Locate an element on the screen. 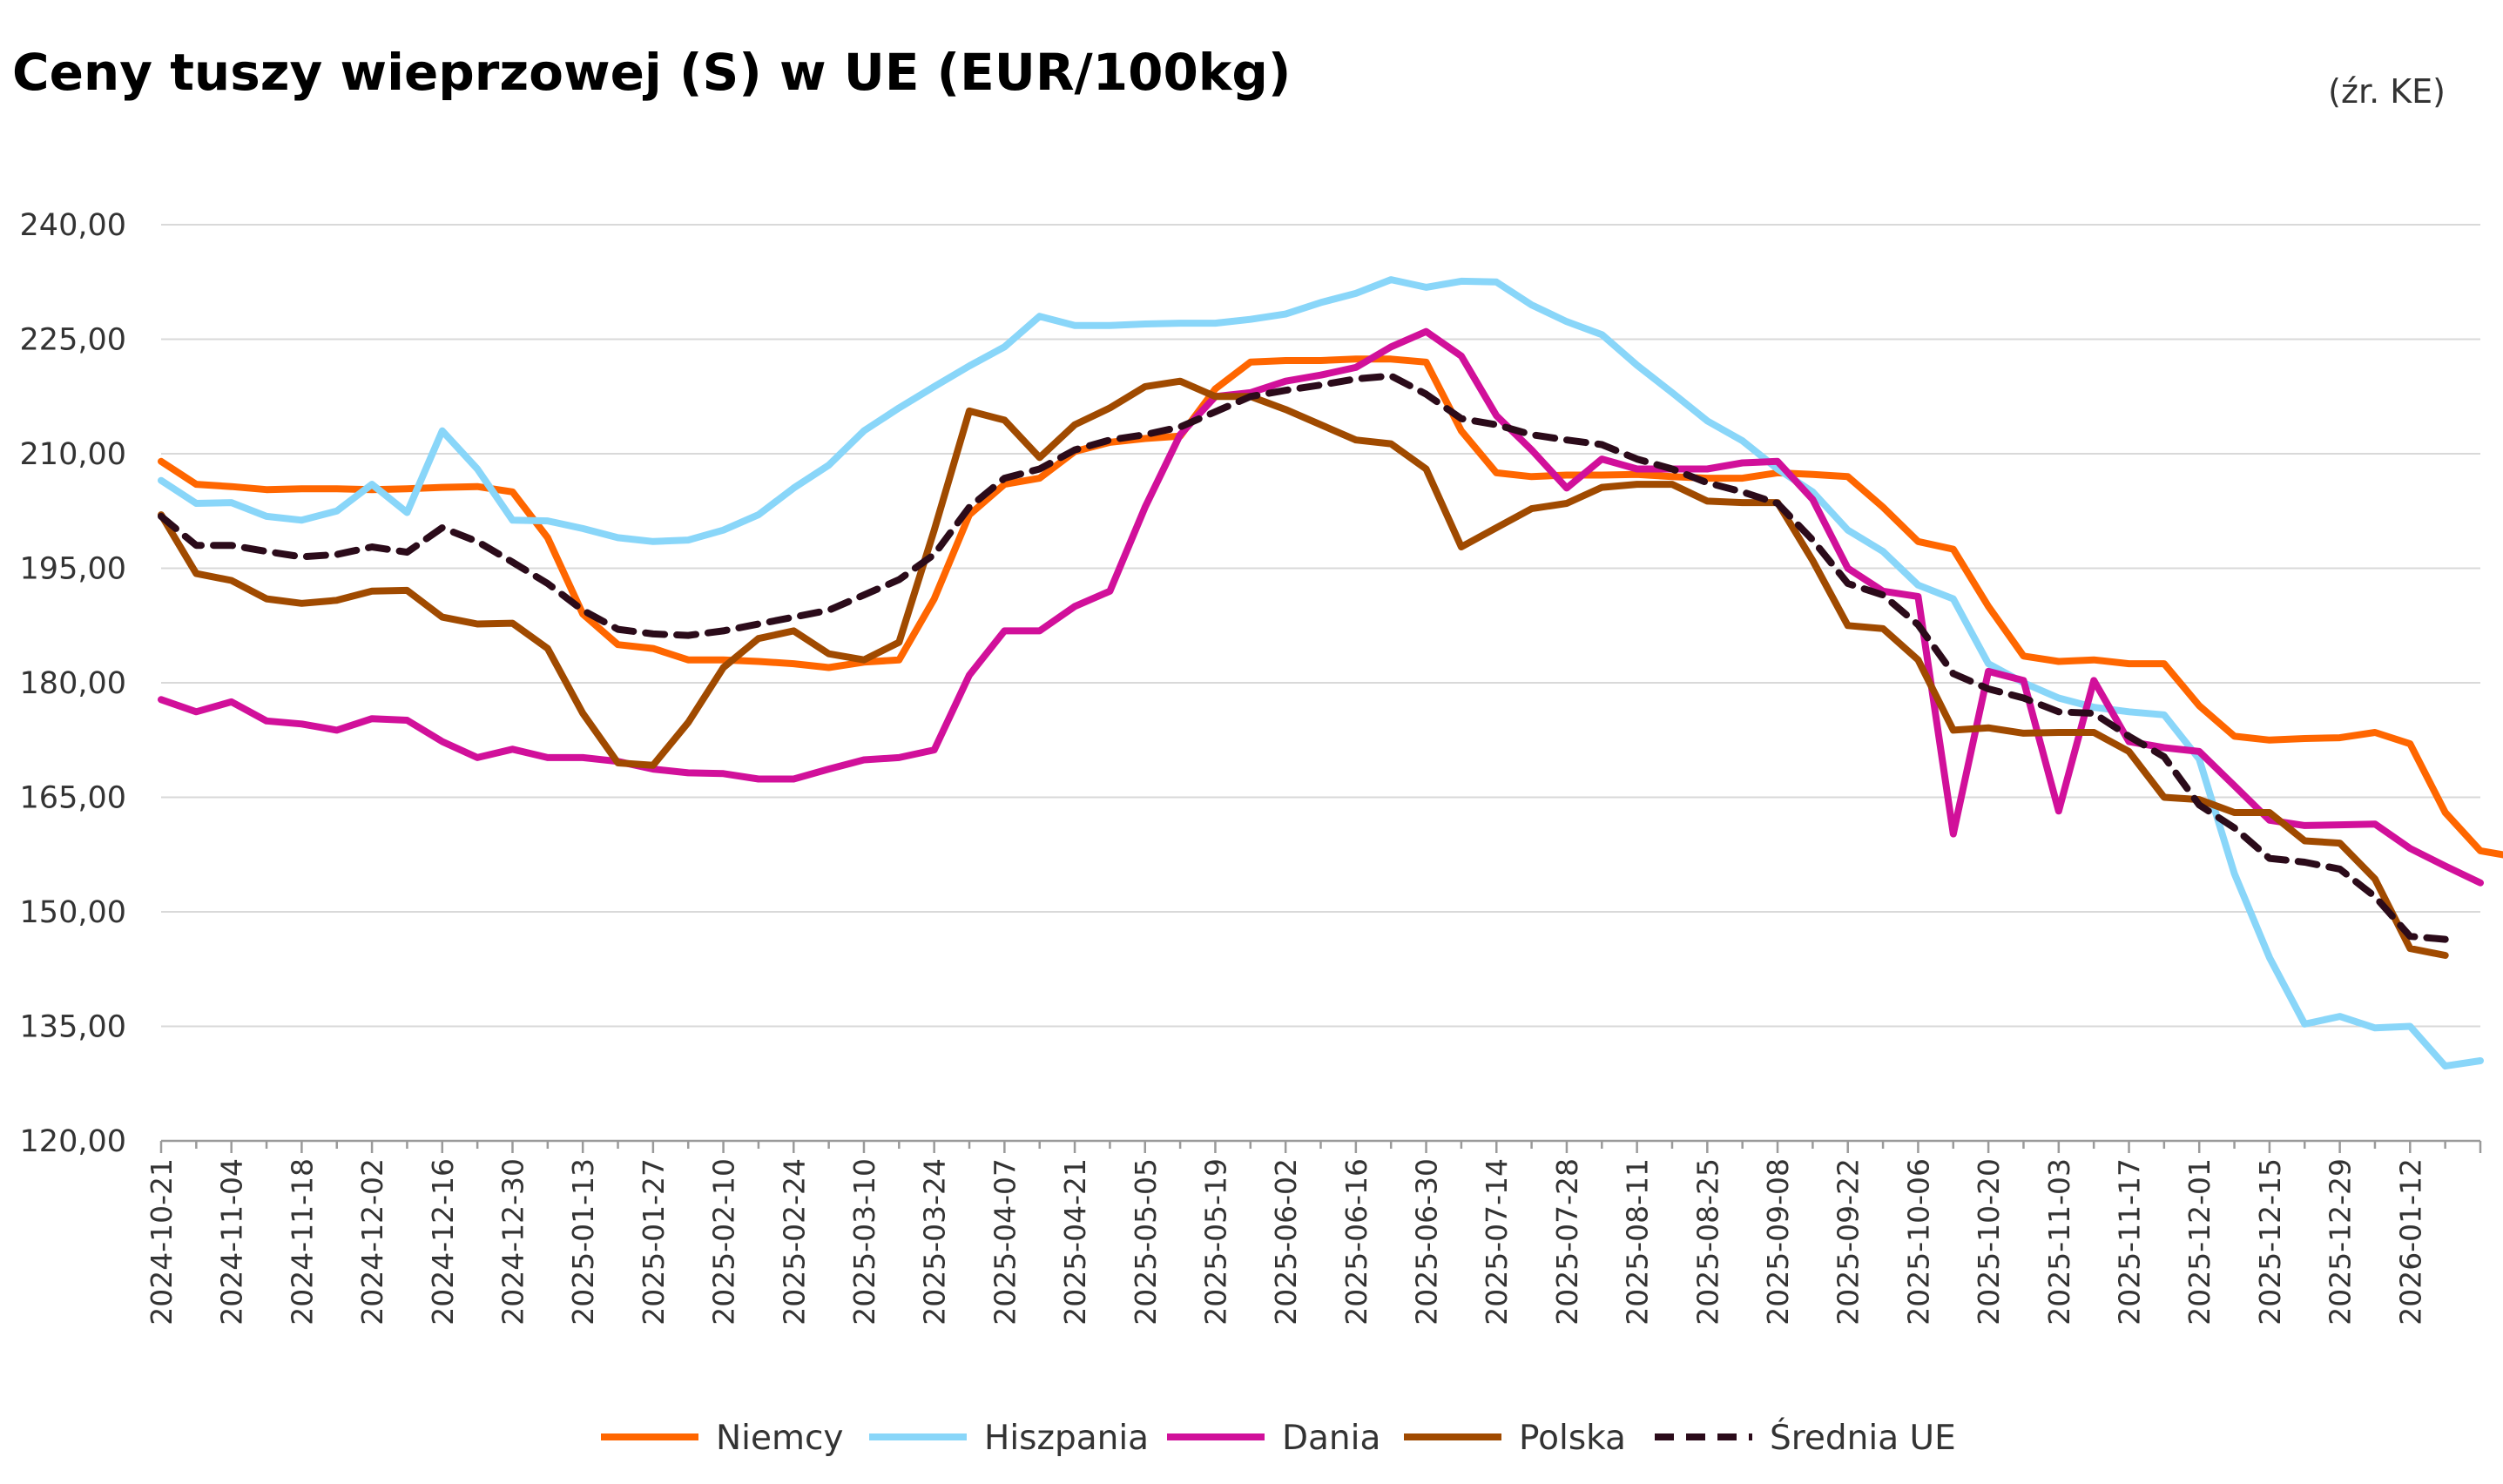  x-tick-label: 2025-10-20 is located at coordinates (1989, 1241).